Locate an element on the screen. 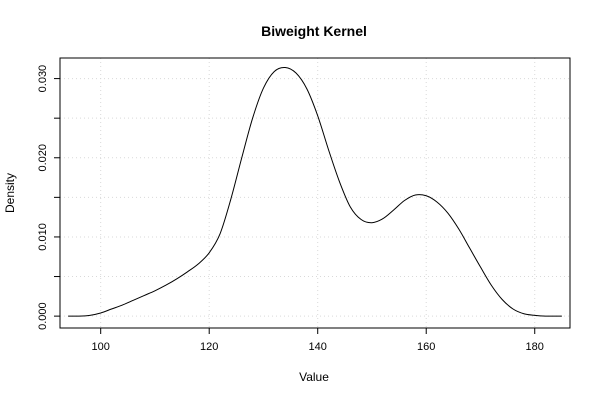  y-tick-label-6: 0.030 is located at coordinates (43, 79).